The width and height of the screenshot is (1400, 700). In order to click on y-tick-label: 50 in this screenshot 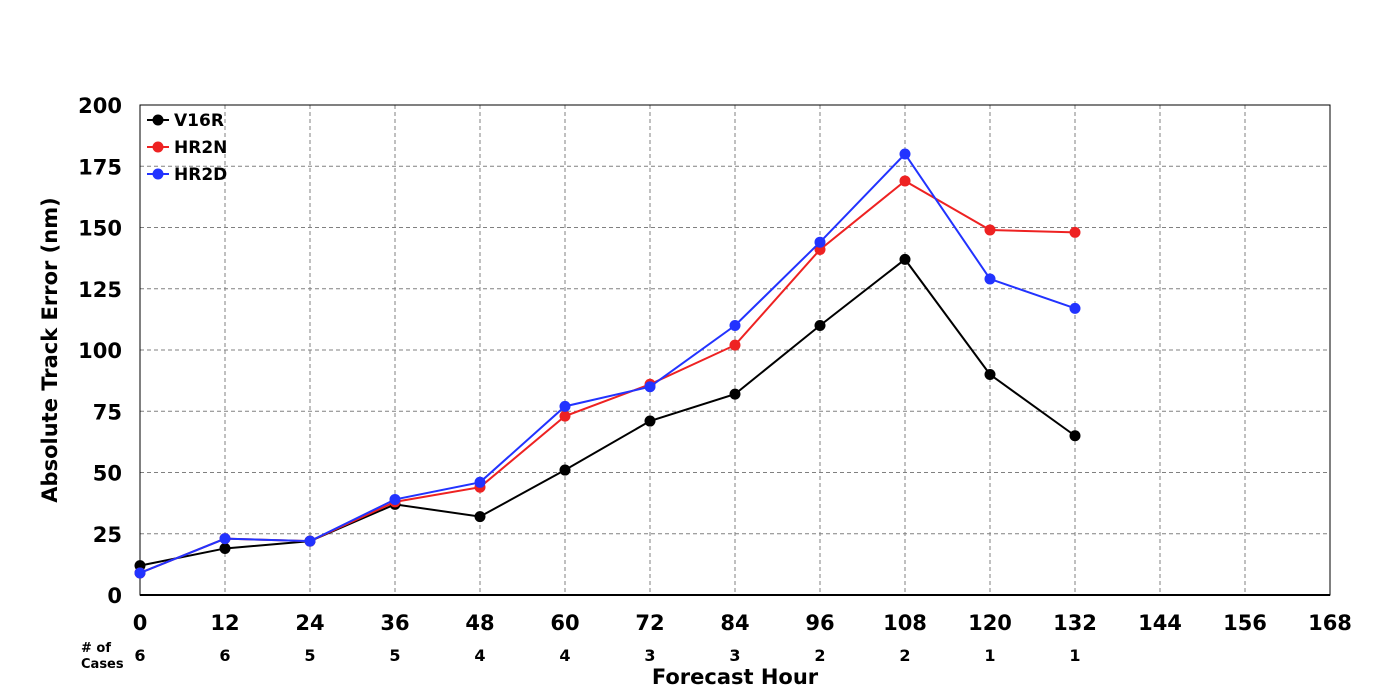, I will do `click(107, 474)`.